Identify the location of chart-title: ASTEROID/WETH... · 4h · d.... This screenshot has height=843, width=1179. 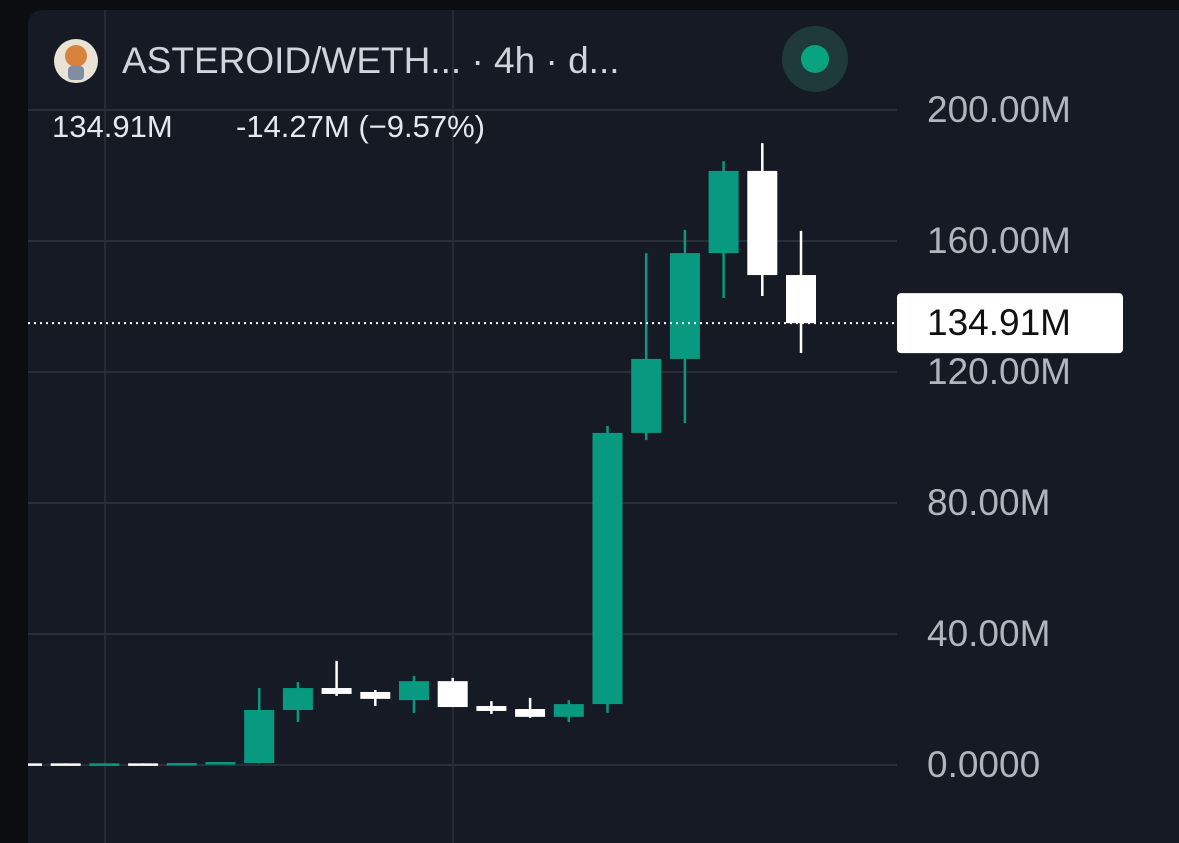
(371, 60).